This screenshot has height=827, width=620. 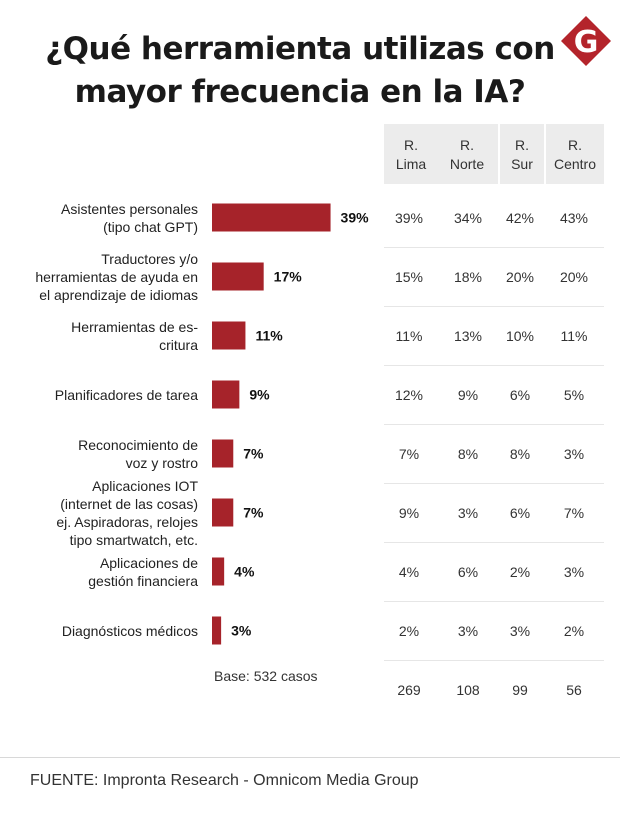 What do you see at coordinates (241, 631) in the screenshot?
I see `bar-value-label: 3%` at bounding box center [241, 631].